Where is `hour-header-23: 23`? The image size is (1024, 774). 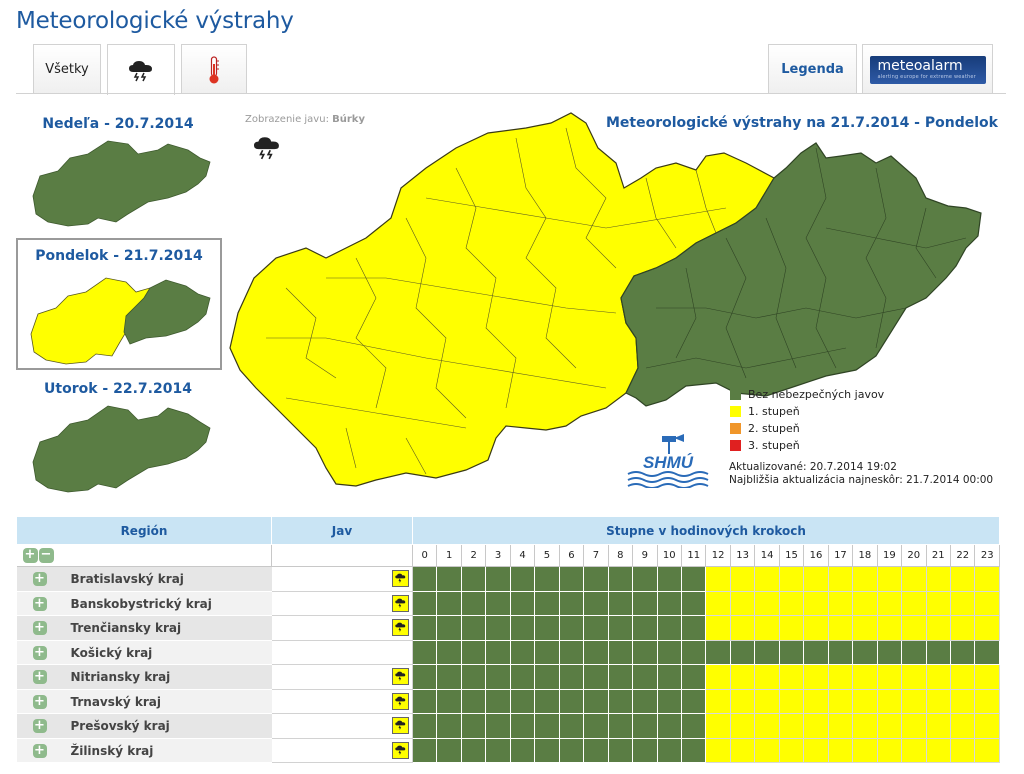
hour-header-23: 23 is located at coordinates (987, 555).